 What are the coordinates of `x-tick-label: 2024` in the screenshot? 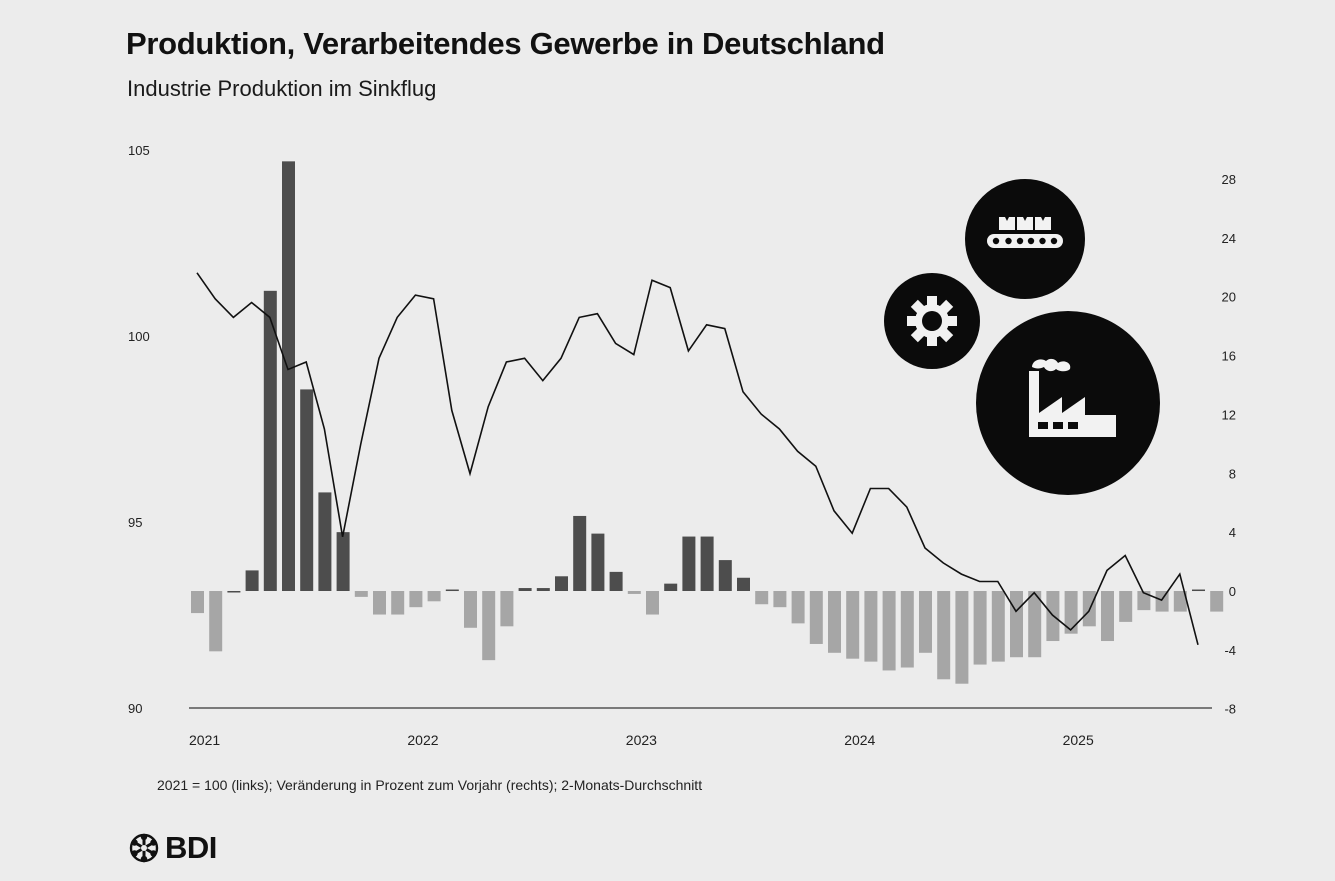 It's located at (859, 740).